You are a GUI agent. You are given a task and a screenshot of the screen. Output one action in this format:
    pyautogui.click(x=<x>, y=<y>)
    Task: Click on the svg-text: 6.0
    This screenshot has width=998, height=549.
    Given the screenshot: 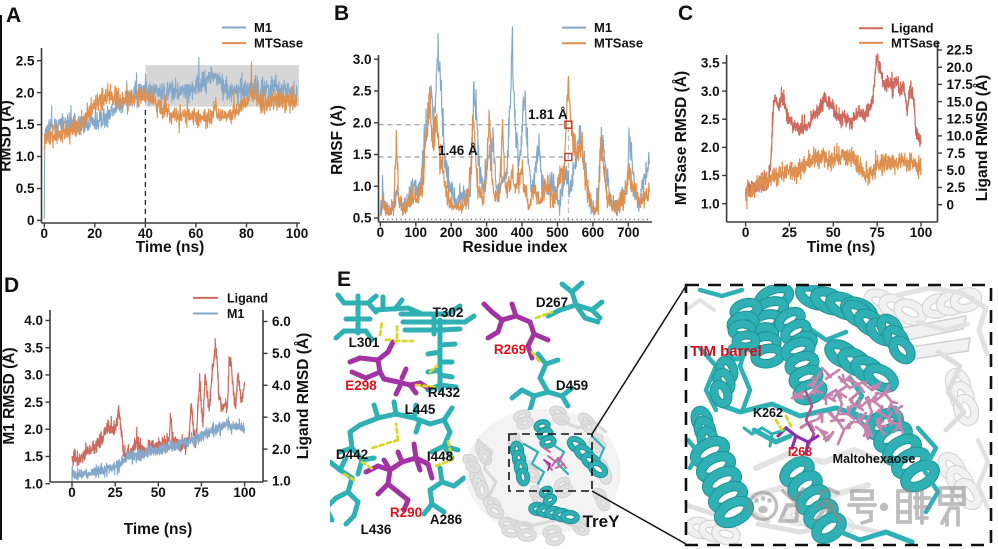 What is the action you would take?
    pyautogui.click(x=281, y=321)
    